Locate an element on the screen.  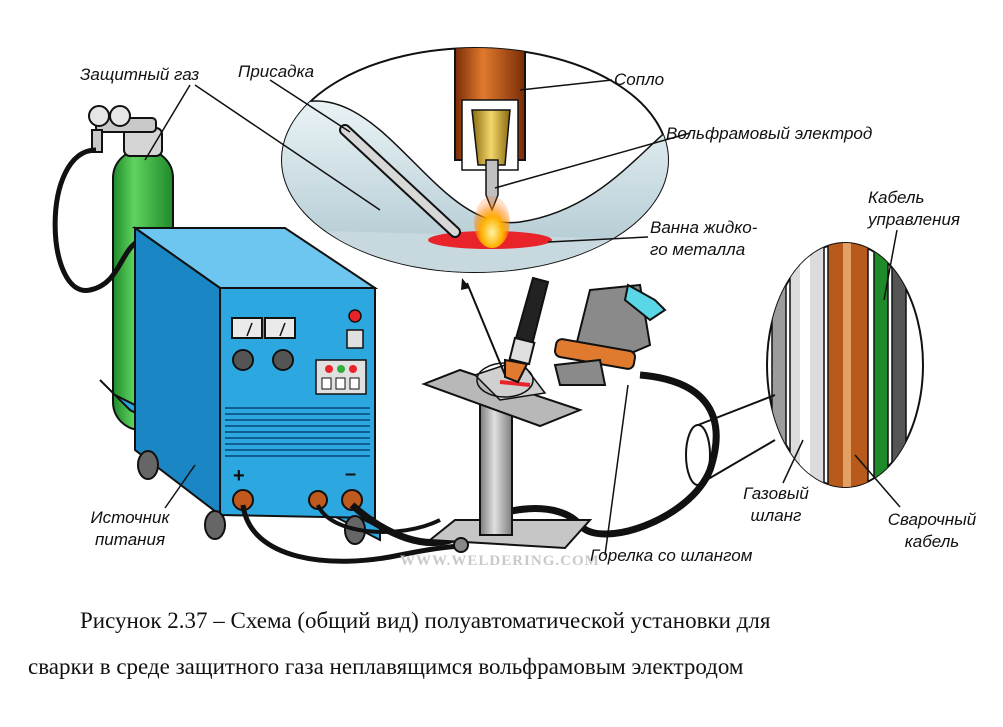
label-welding-cable-line2: кабель is located at coordinates (932, 541).